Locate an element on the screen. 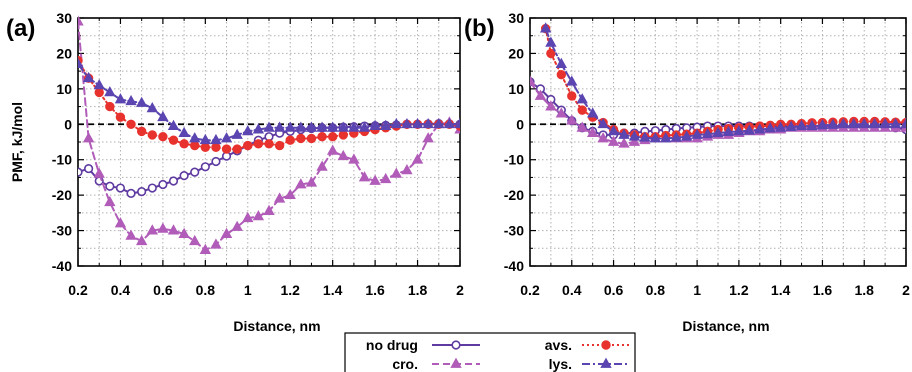  legend: no drug cro. avs. lys. is located at coordinates (490, 352).